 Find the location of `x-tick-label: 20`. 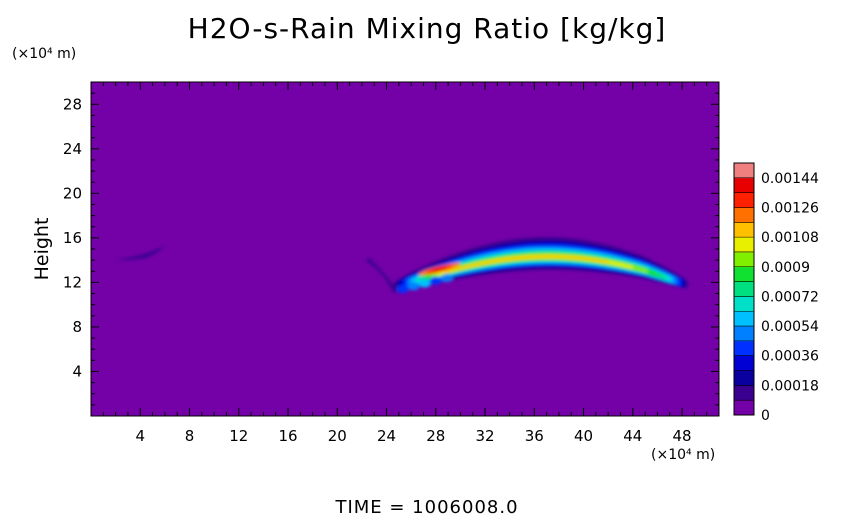

x-tick-label: 20 is located at coordinates (337, 436).